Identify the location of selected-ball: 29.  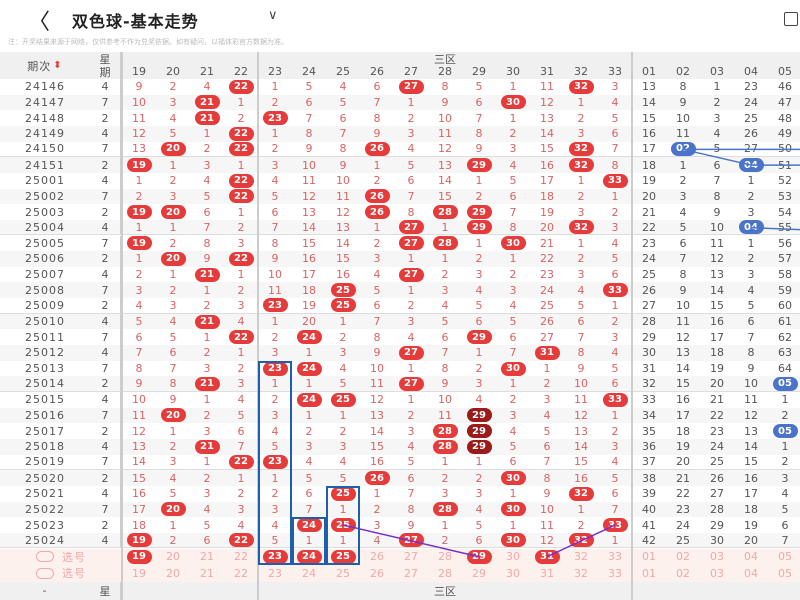
(479, 556).